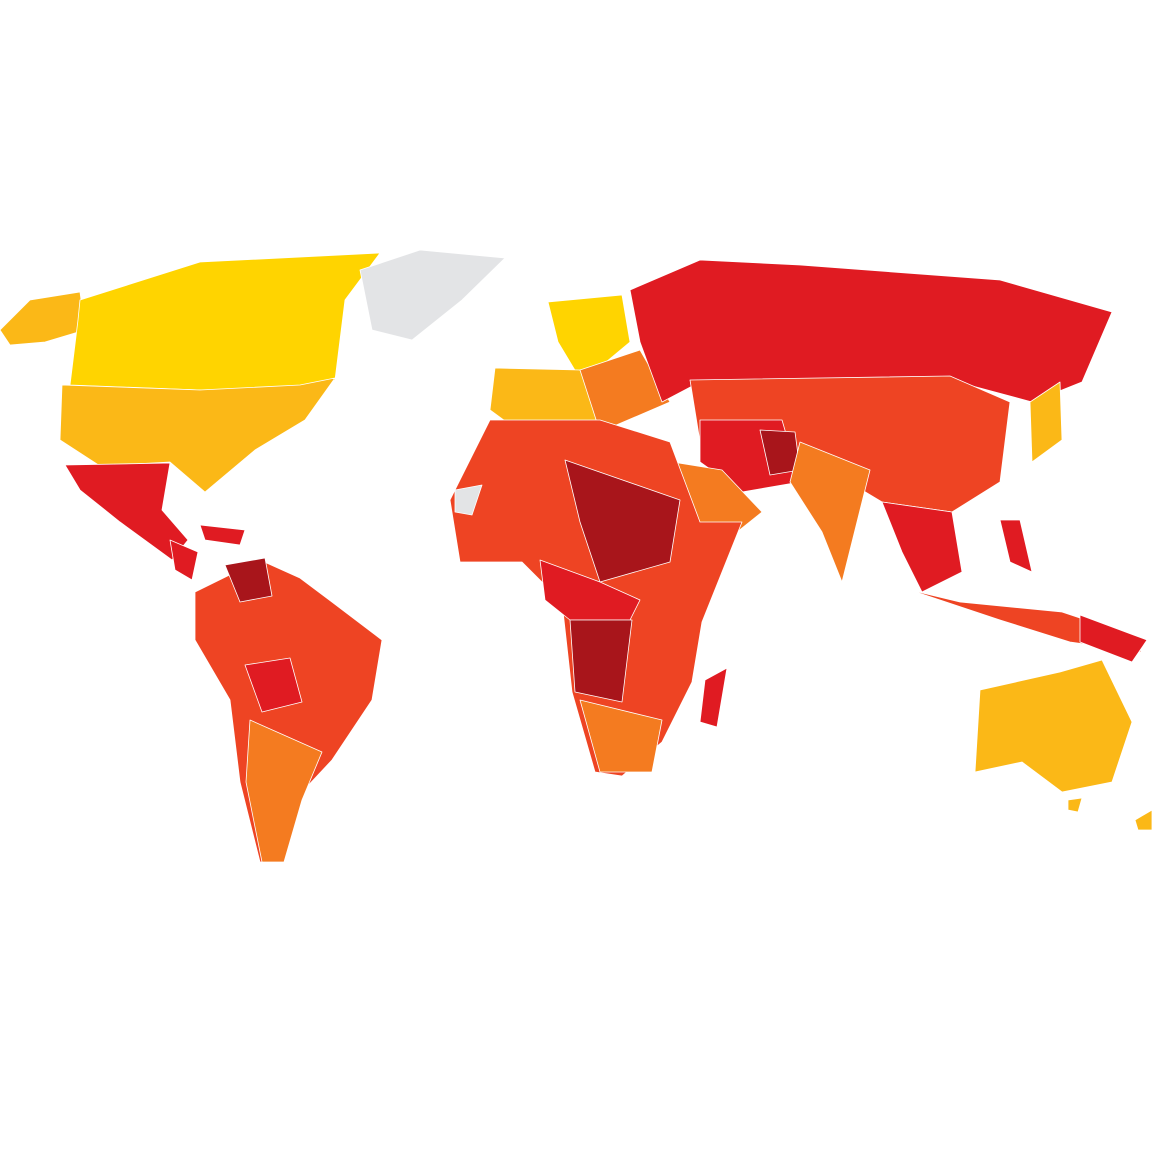 Image resolution: width=1152 pixels, height=1152 pixels. What do you see at coordinates (922, 547) in the screenshot?
I see `region-southeast-asia` at bounding box center [922, 547].